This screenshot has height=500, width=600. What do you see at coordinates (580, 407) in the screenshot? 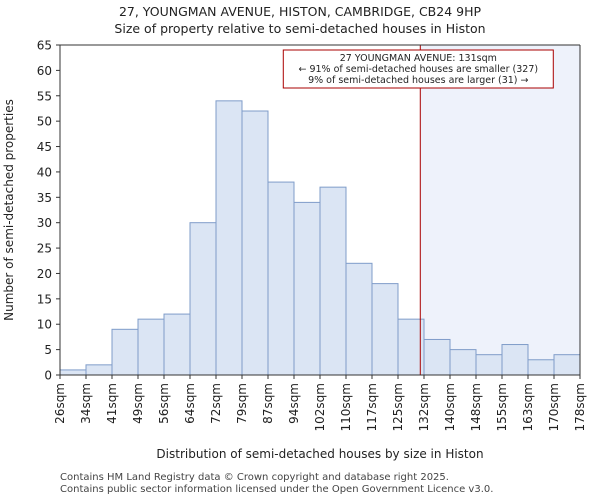
I see `x-tick-label: 178sqm` at bounding box center [580, 407].